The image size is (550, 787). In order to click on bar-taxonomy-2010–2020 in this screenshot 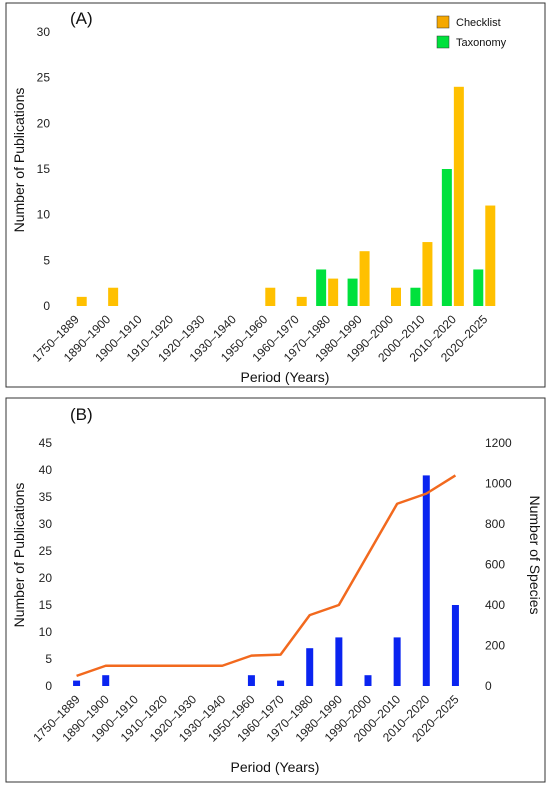, I will do `click(446, 237)`.